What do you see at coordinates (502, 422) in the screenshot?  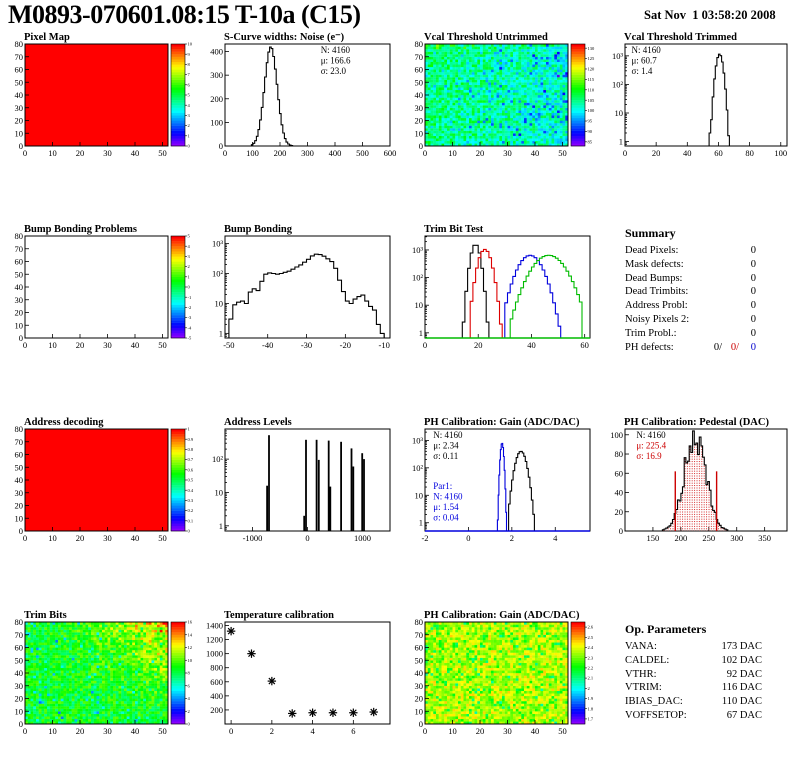 I see `svg-text: PH Calibration: Gain (ADC/DAC)` at bounding box center [502, 422].